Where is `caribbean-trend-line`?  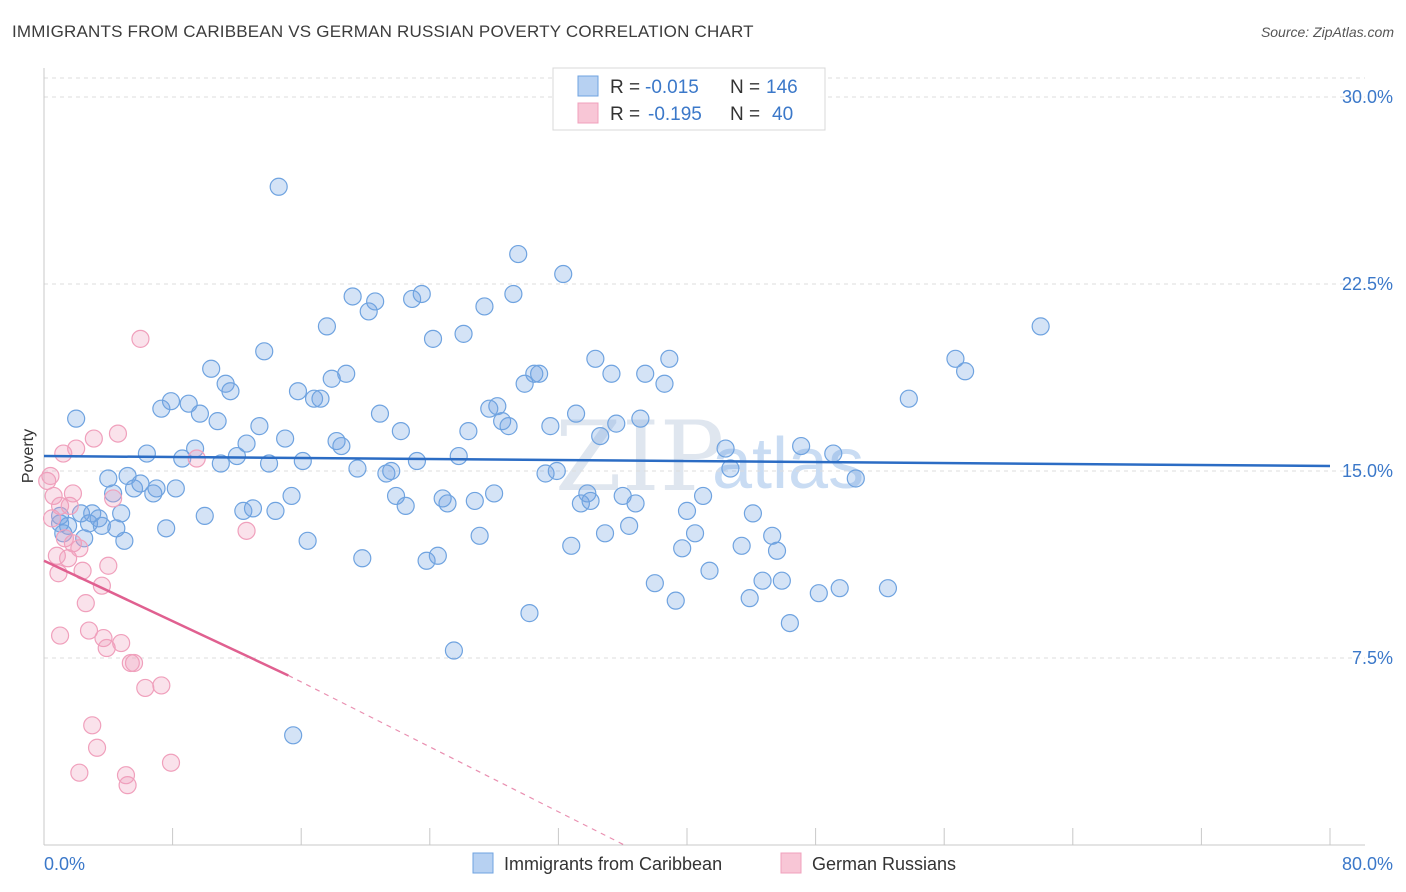
caribbean-trend-line is located at coordinates (687, 461).